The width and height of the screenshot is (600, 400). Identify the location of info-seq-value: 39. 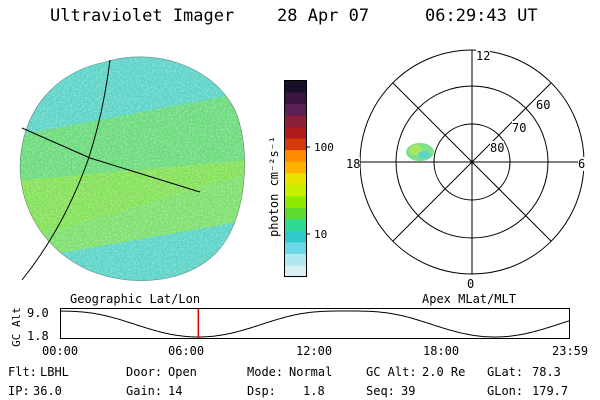
(408, 391).